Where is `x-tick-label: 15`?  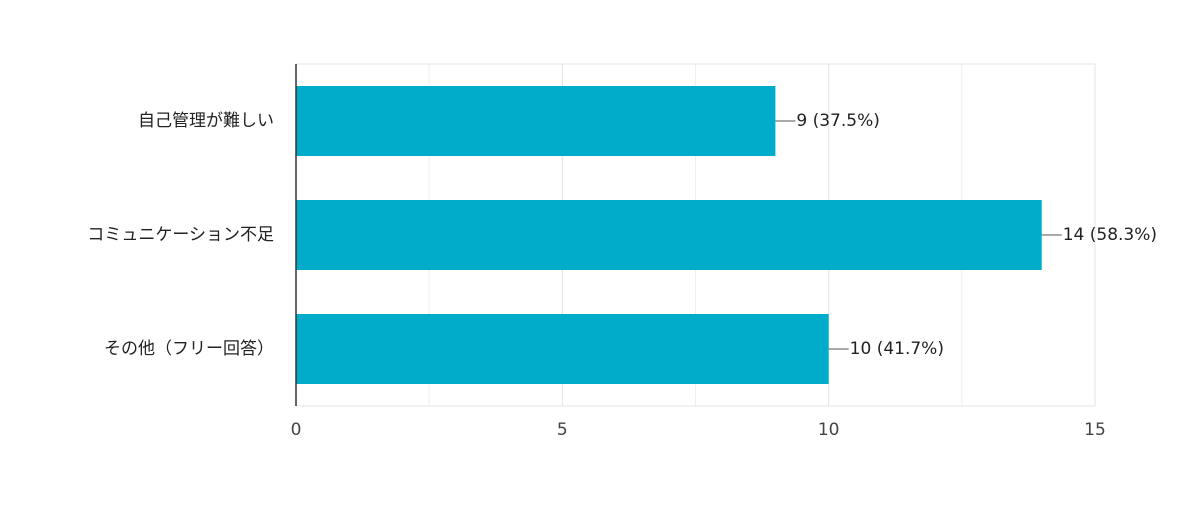
x-tick-label: 15 is located at coordinates (1095, 430).